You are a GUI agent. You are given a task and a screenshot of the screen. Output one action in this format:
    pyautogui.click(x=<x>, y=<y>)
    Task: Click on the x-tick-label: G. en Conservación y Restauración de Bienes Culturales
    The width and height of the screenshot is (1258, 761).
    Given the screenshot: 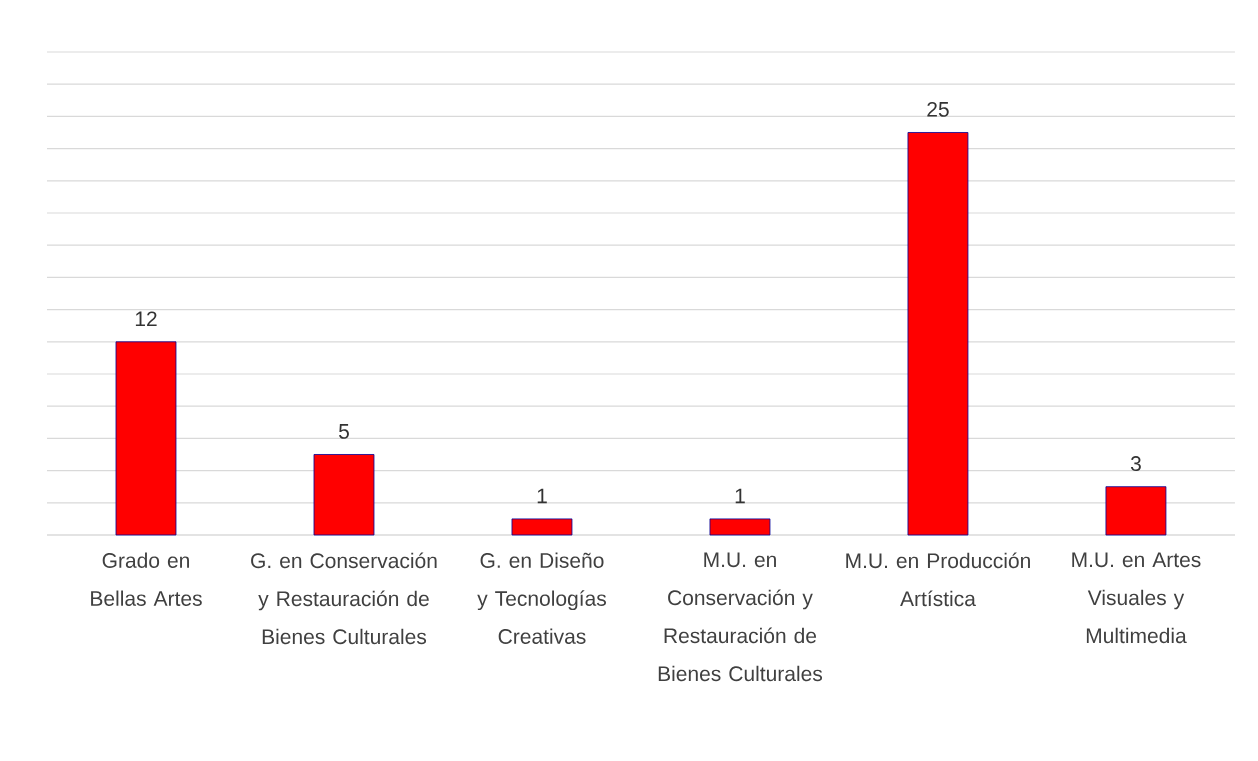 What is the action you would take?
    pyautogui.click(x=344, y=598)
    